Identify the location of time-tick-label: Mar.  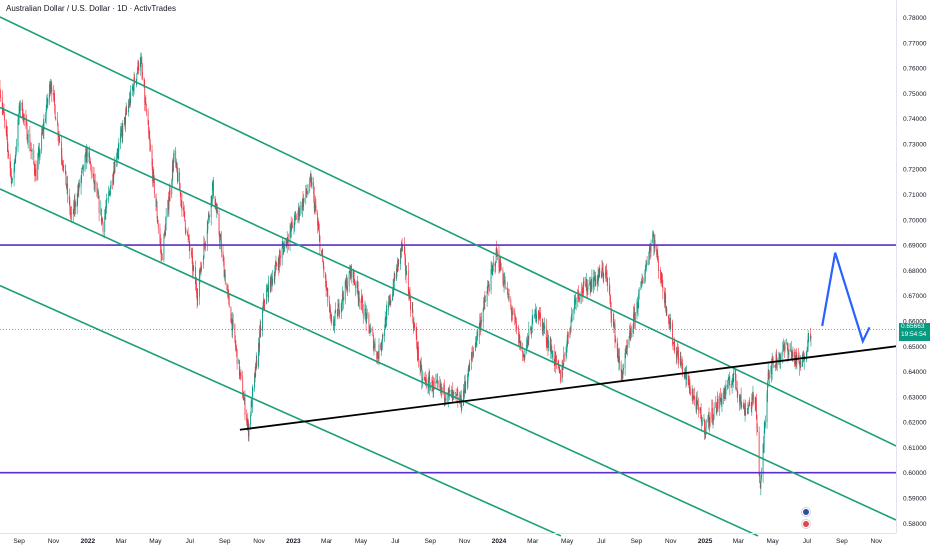
(533, 541).